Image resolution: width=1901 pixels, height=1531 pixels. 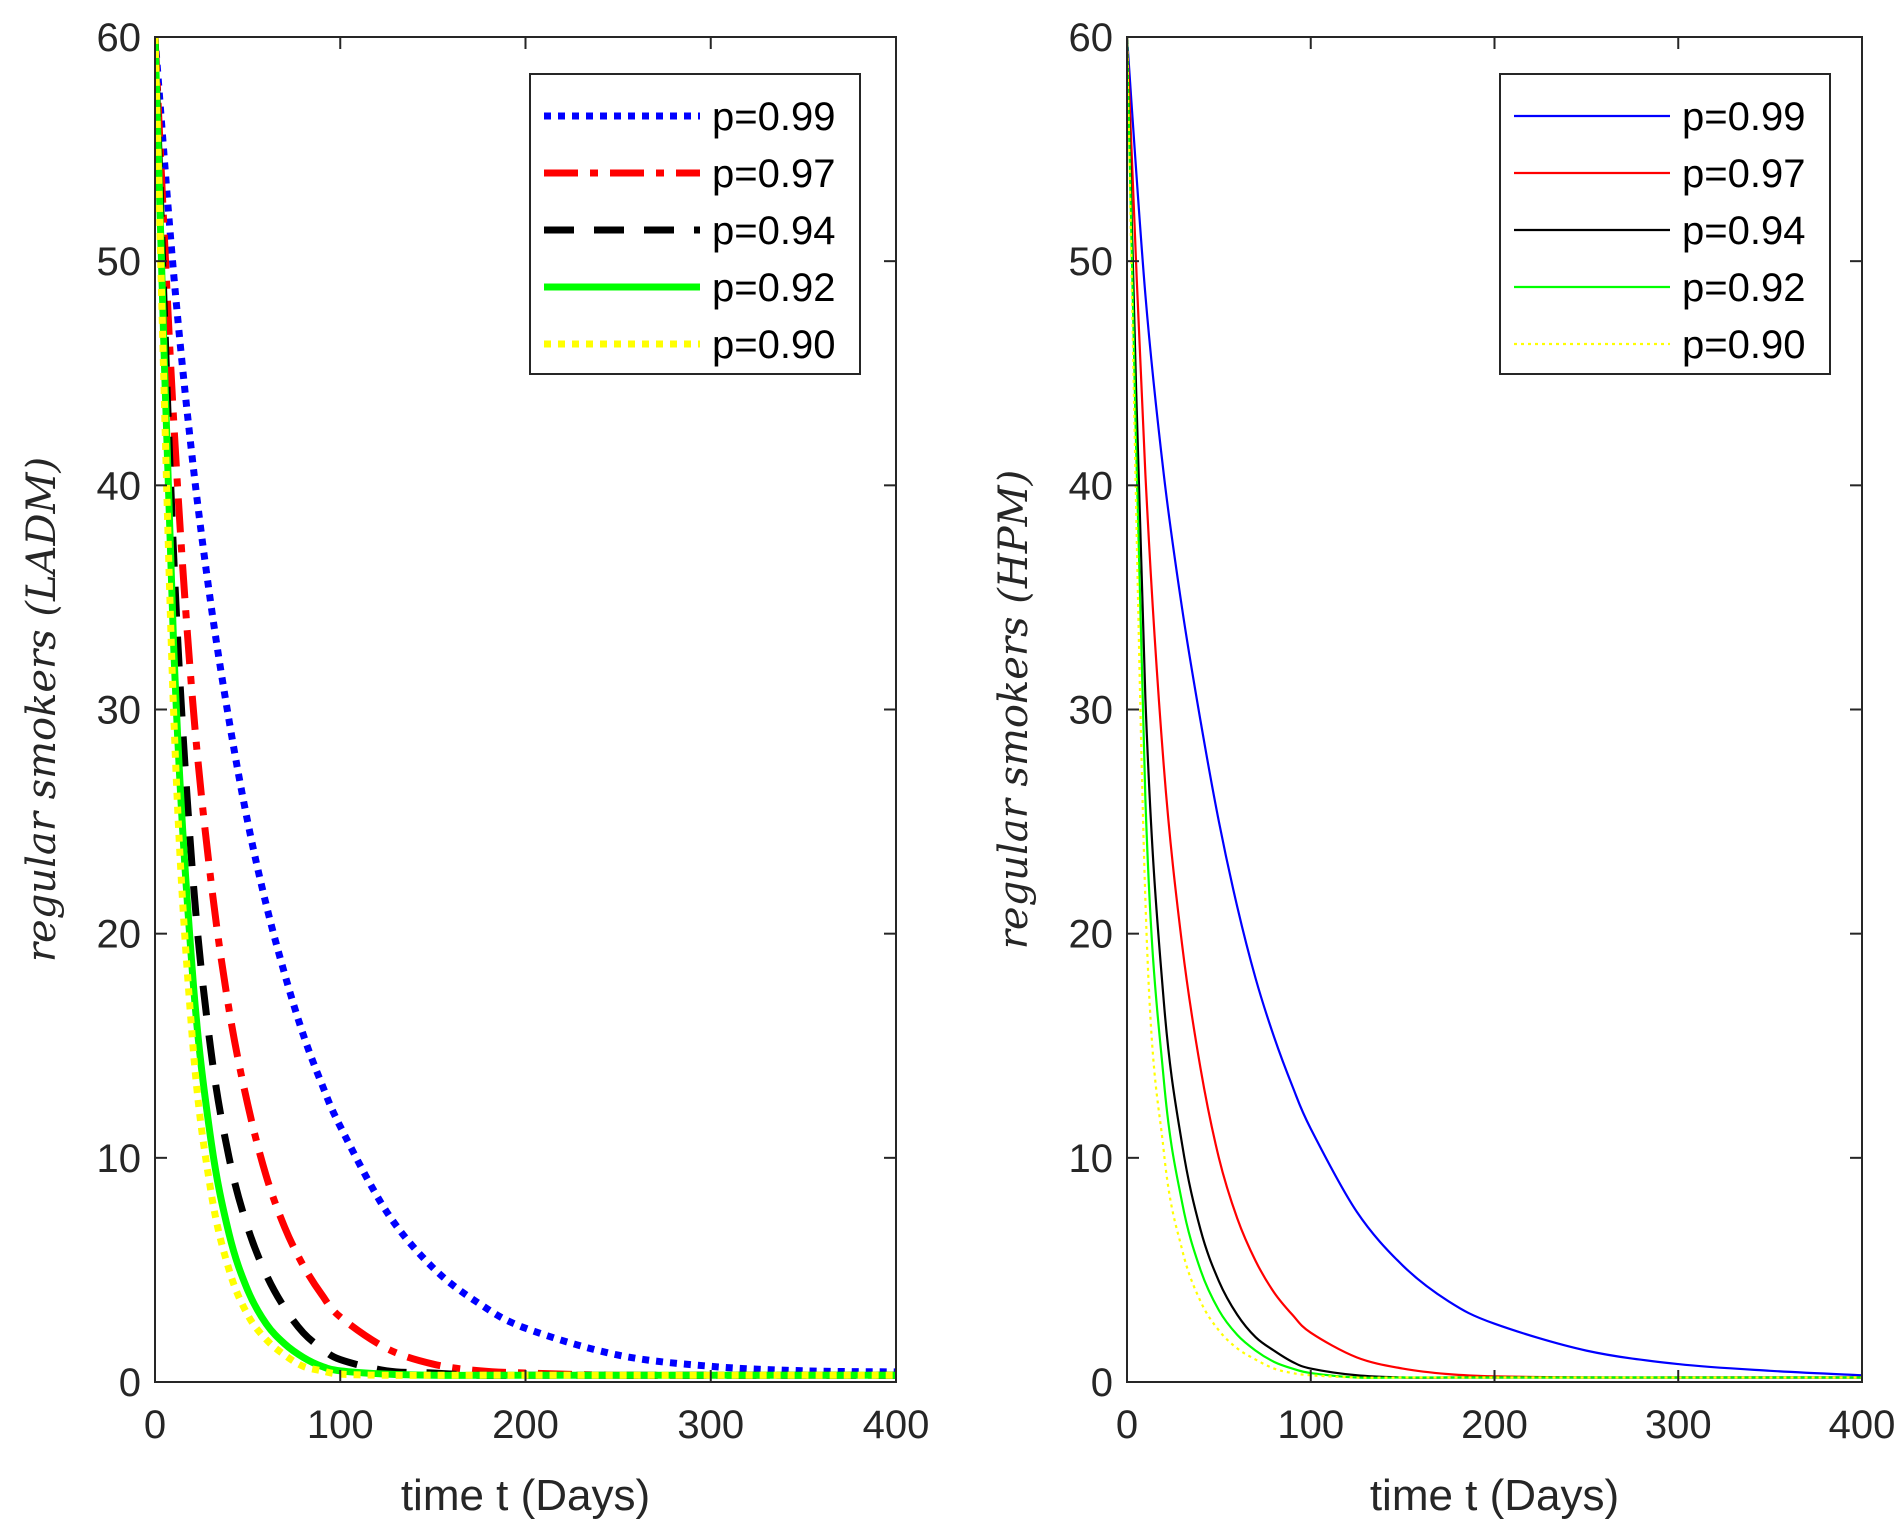 What do you see at coordinates (1014, 709) in the screenshot?
I see `y-axis-label: regular smokers (HPM)` at bounding box center [1014, 709].